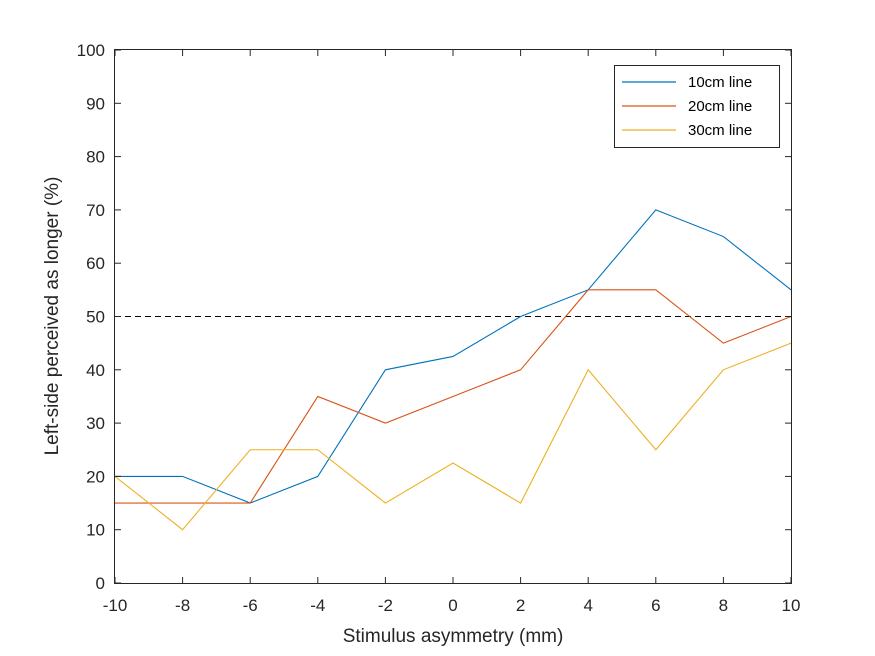  What do you see at coordinates (453, 636) in the screenshot?
I see `x-axis-label: Stimulus asymmetry (mm)` at bounding box center [453, 636].